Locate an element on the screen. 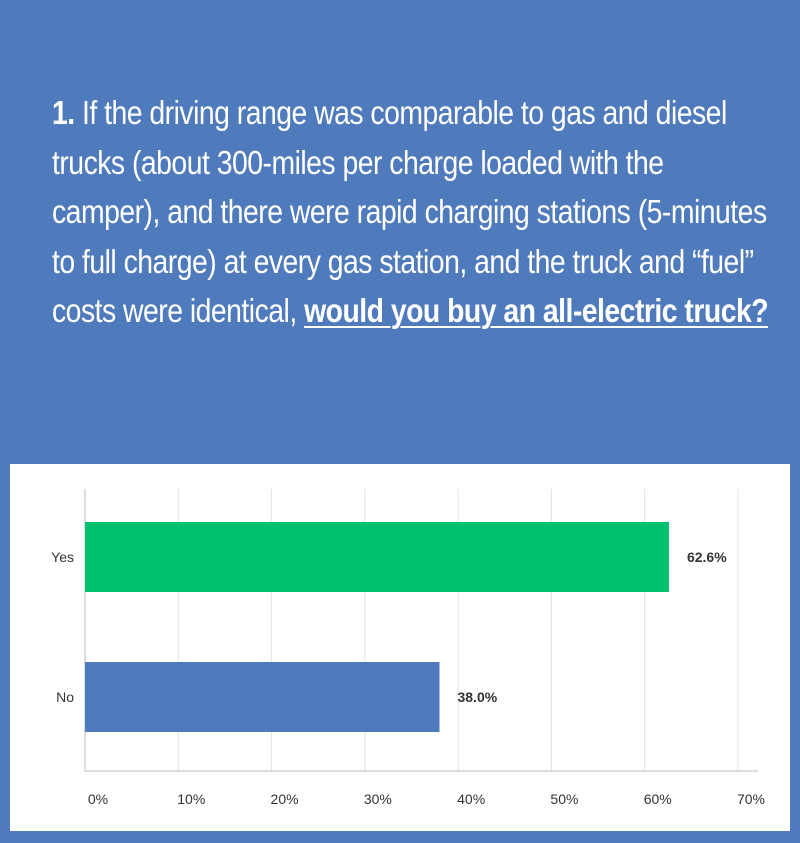 The height and width of the screenshot is (843, 800). x-tick-label: 30% is located at coordinates (378, 799).